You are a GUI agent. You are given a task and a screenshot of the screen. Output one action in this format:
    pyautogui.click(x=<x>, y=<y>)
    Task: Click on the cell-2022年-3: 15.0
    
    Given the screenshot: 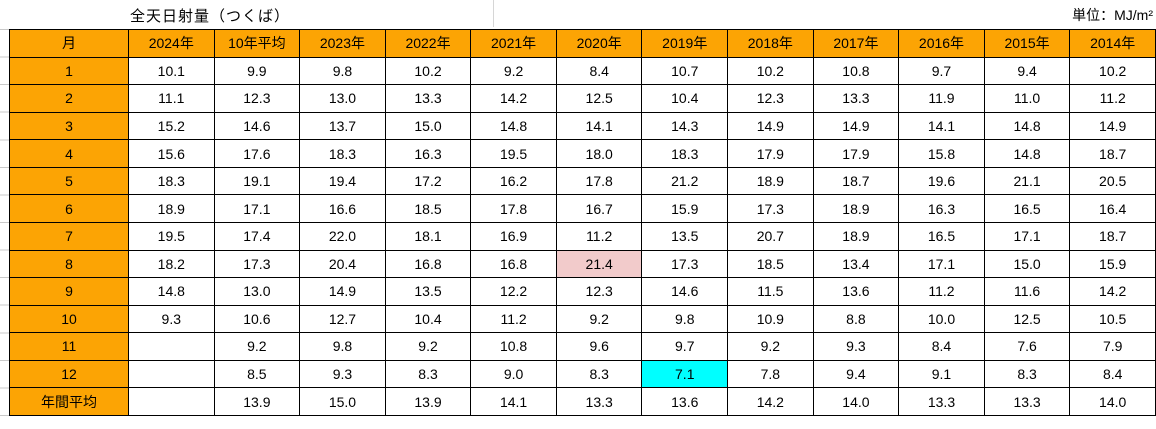 What is the action you would take?
    pyautogui.click(x=428, y=126)
    